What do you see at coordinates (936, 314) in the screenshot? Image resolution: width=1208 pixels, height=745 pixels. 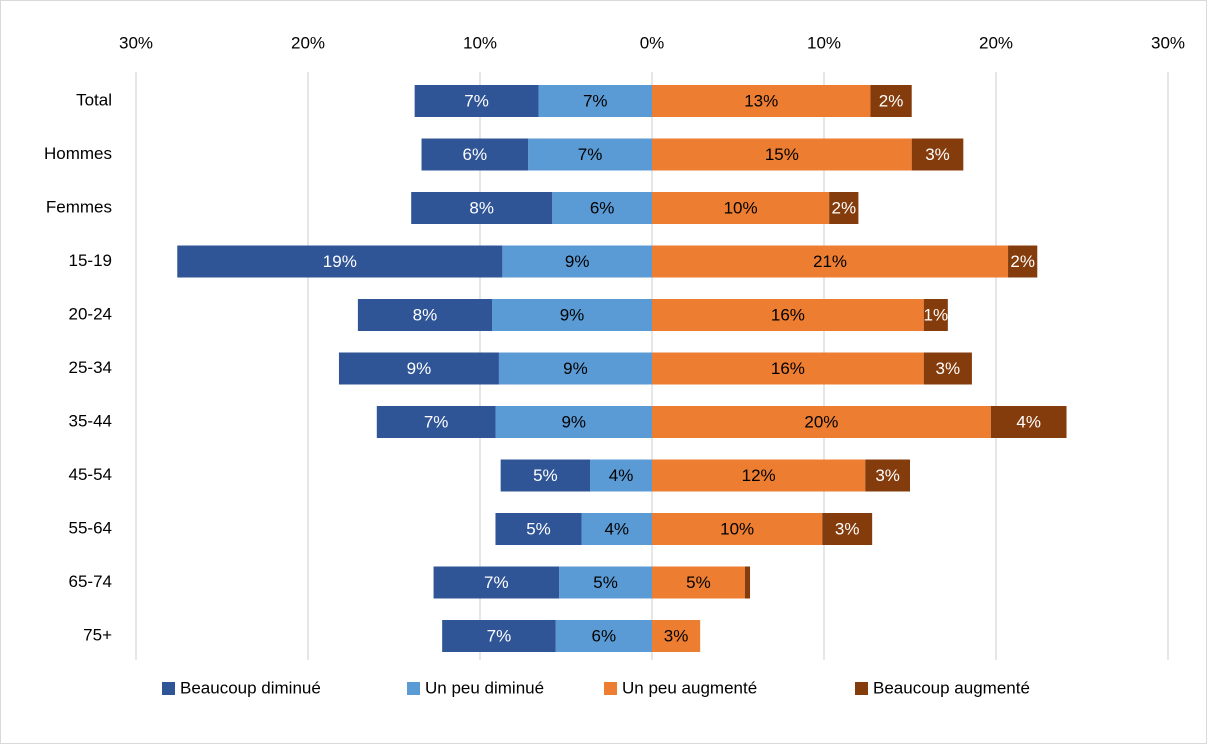 I see `value-label: 1%` at bounding box center [936, 314].